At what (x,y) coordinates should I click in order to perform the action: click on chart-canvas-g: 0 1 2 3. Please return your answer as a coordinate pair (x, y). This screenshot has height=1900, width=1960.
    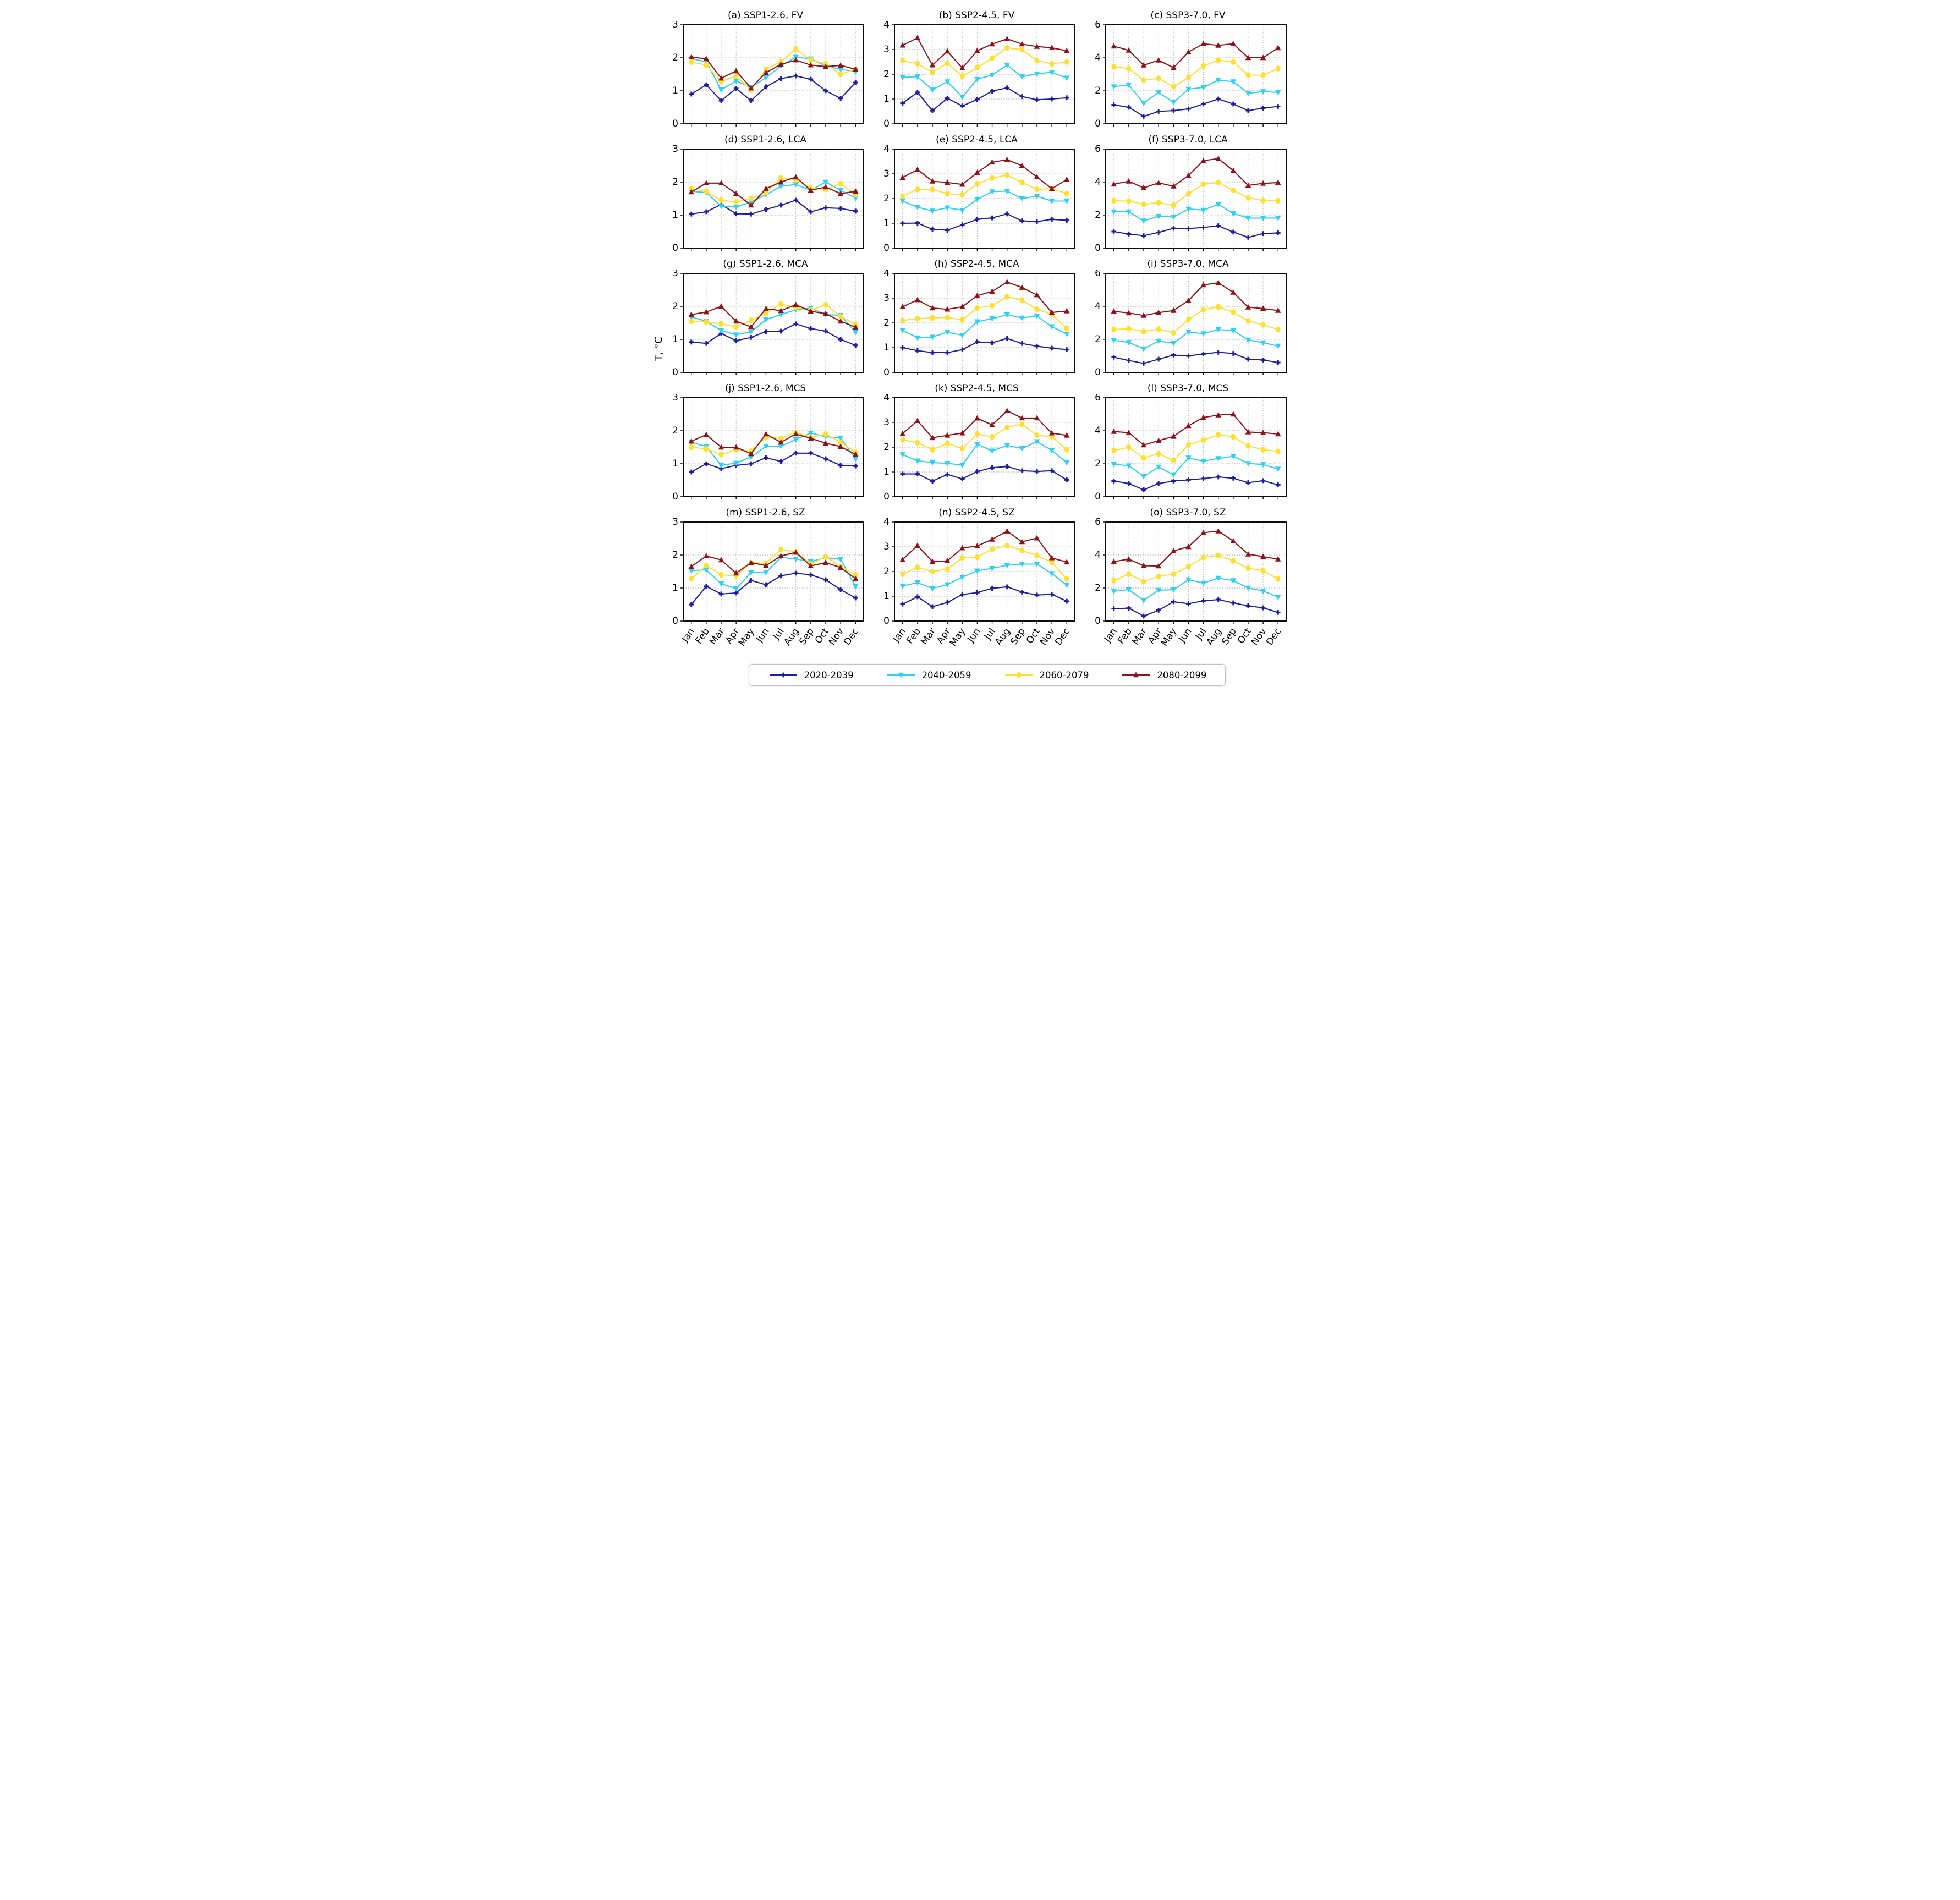
    Looking at the image, I should click on (768, 323).